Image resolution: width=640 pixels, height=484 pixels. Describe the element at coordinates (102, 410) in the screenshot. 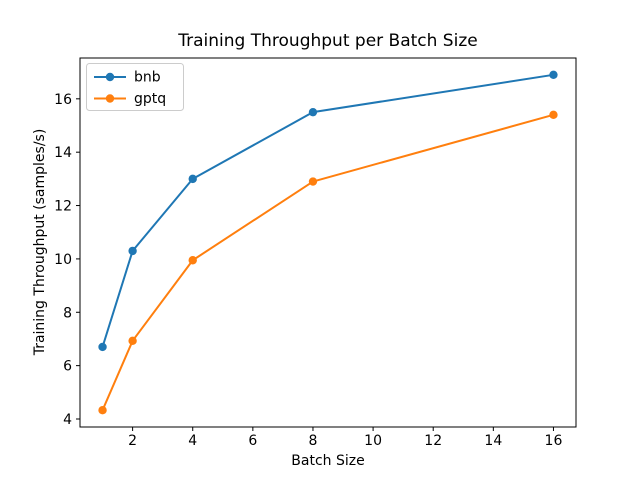

I see `data-point-gptq-x1` at that location.